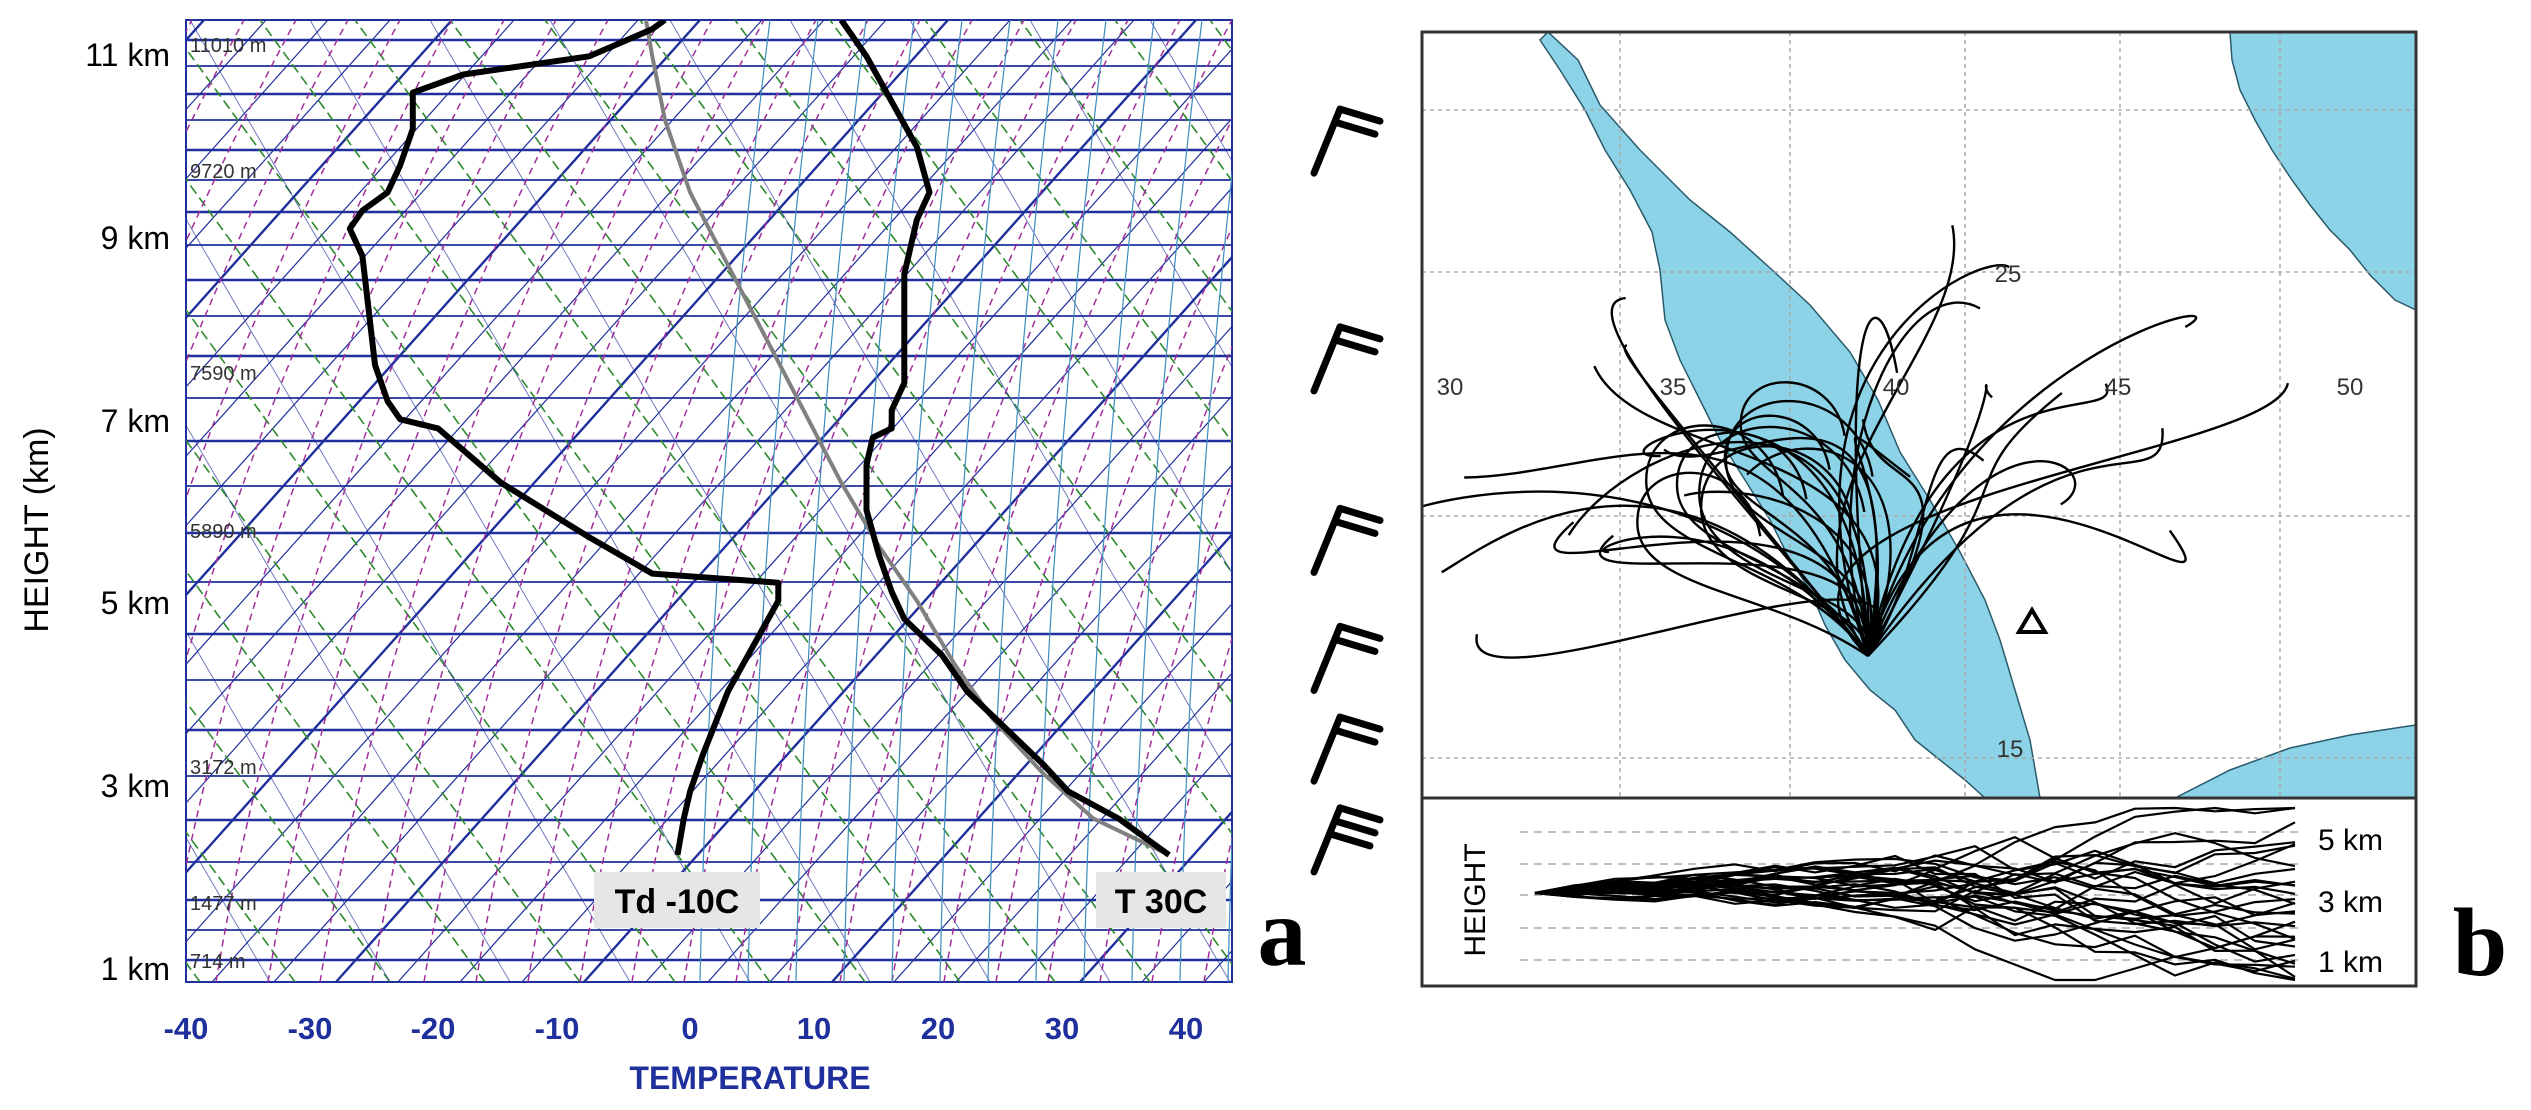 This screenshot has width=2531, height=1110. I want to click on lon-label-40: 40, so click(1896, 387).